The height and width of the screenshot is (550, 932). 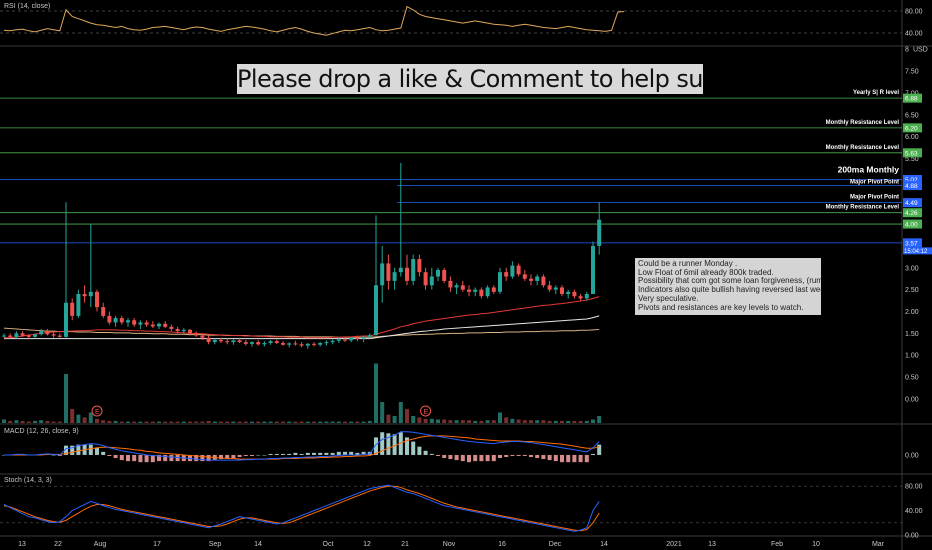 I want to click on price-label: 5.63, so click(x=911, y=153).